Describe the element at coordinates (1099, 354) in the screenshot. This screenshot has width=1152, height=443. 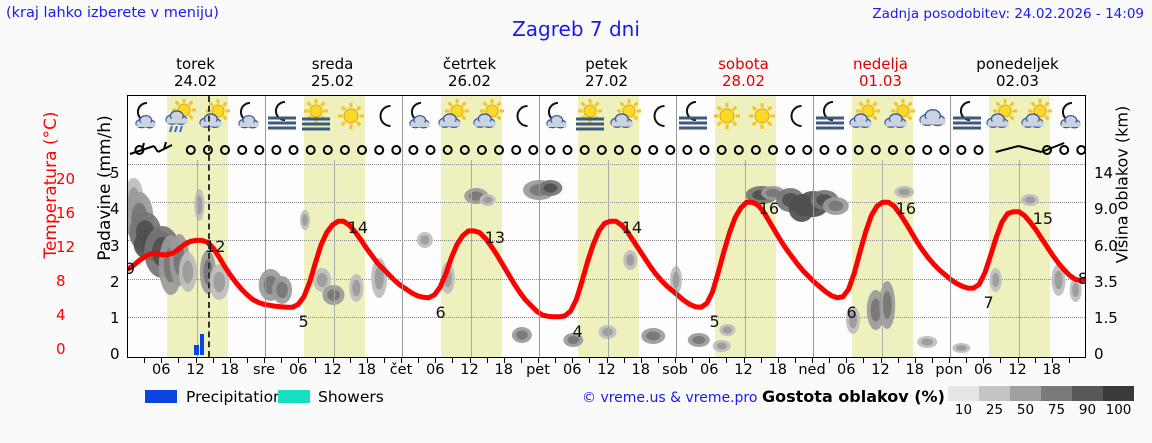
I see `cloud-tick-0: 0` at that location.